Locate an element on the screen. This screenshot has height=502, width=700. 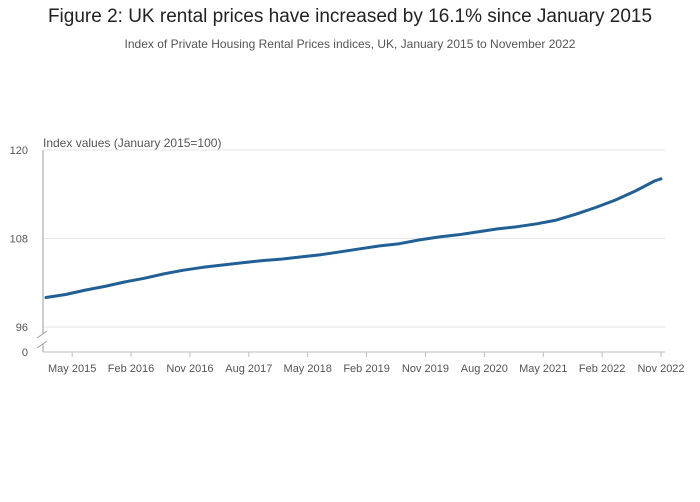
x-tick-label: May 2021 is located at coordinates (543, 369).